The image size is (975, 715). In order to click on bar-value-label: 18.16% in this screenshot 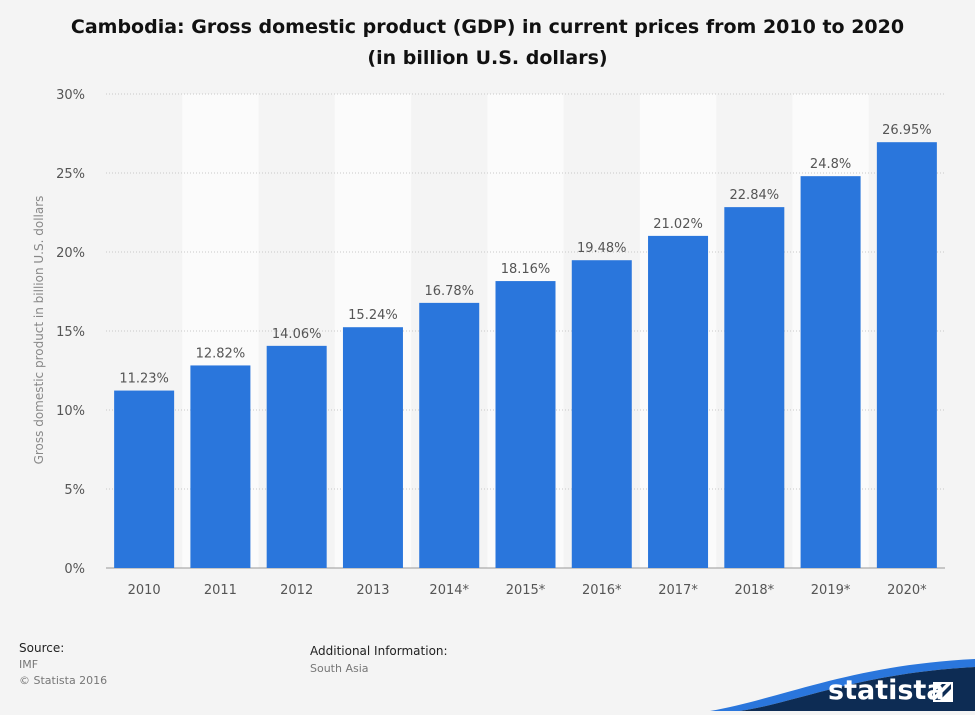, I will do `click(526, 269)`.